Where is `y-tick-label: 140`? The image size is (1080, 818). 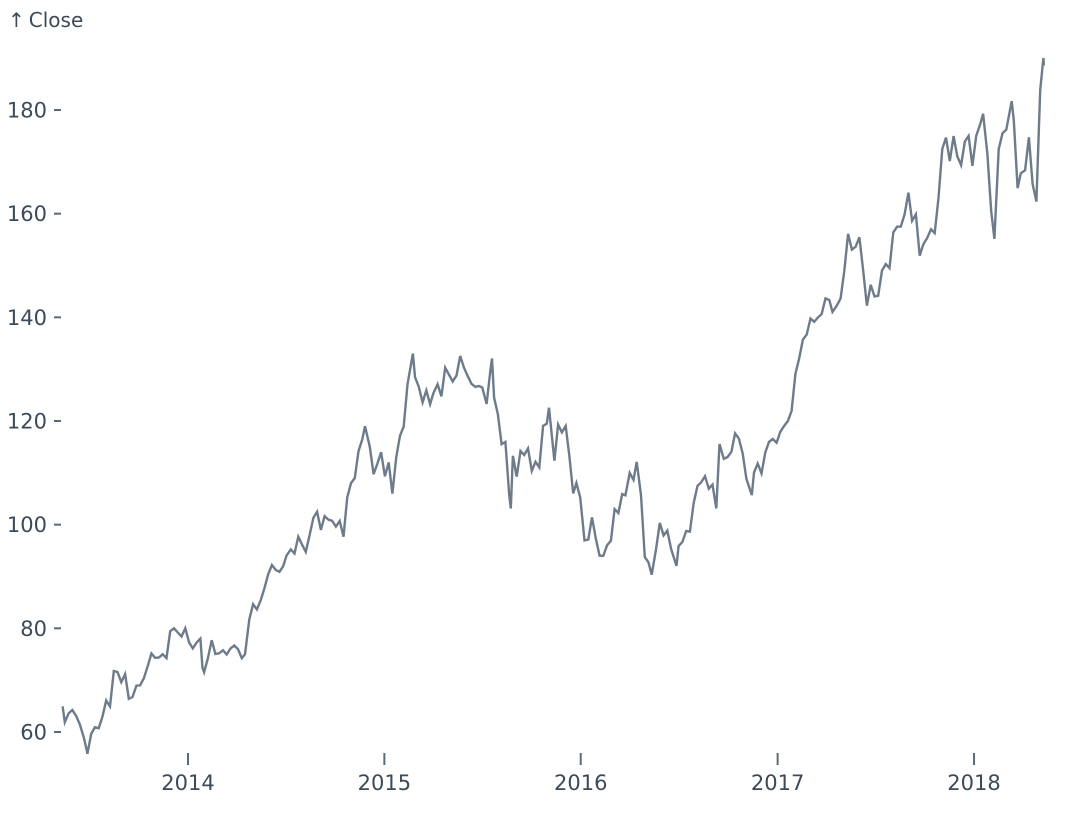
y-tick-label: 140 is located at coordinates (27, 318).